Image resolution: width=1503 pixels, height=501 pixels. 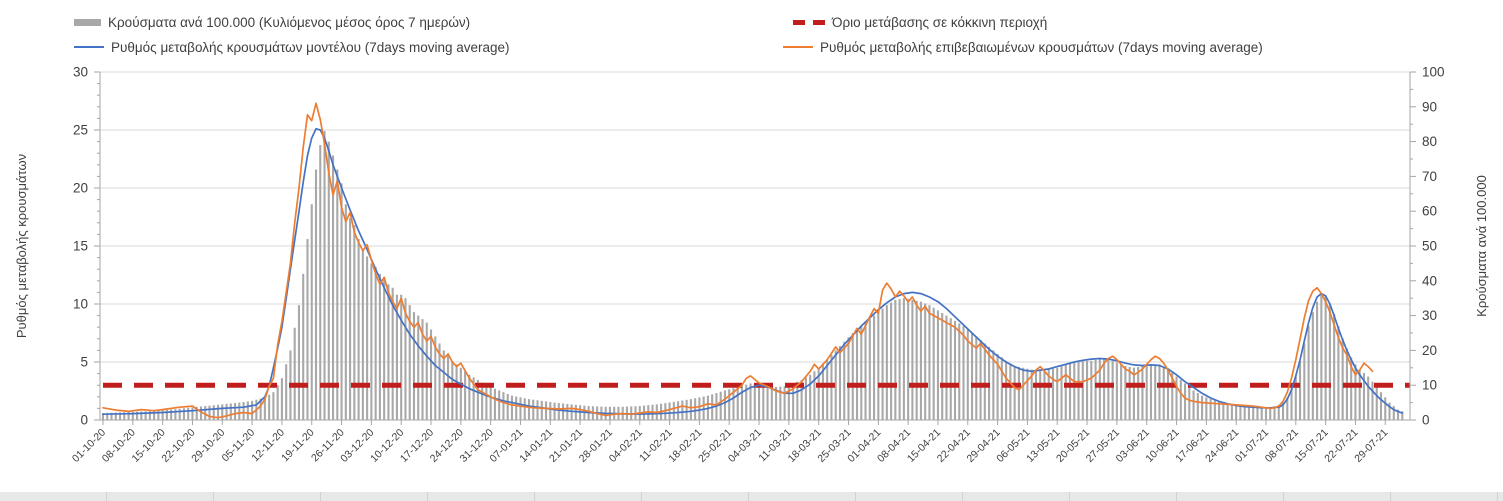 What do you see at coordinates (809, 22) in the screenshot?
I see `threshold-swatch` at bounding box center [809, 22].